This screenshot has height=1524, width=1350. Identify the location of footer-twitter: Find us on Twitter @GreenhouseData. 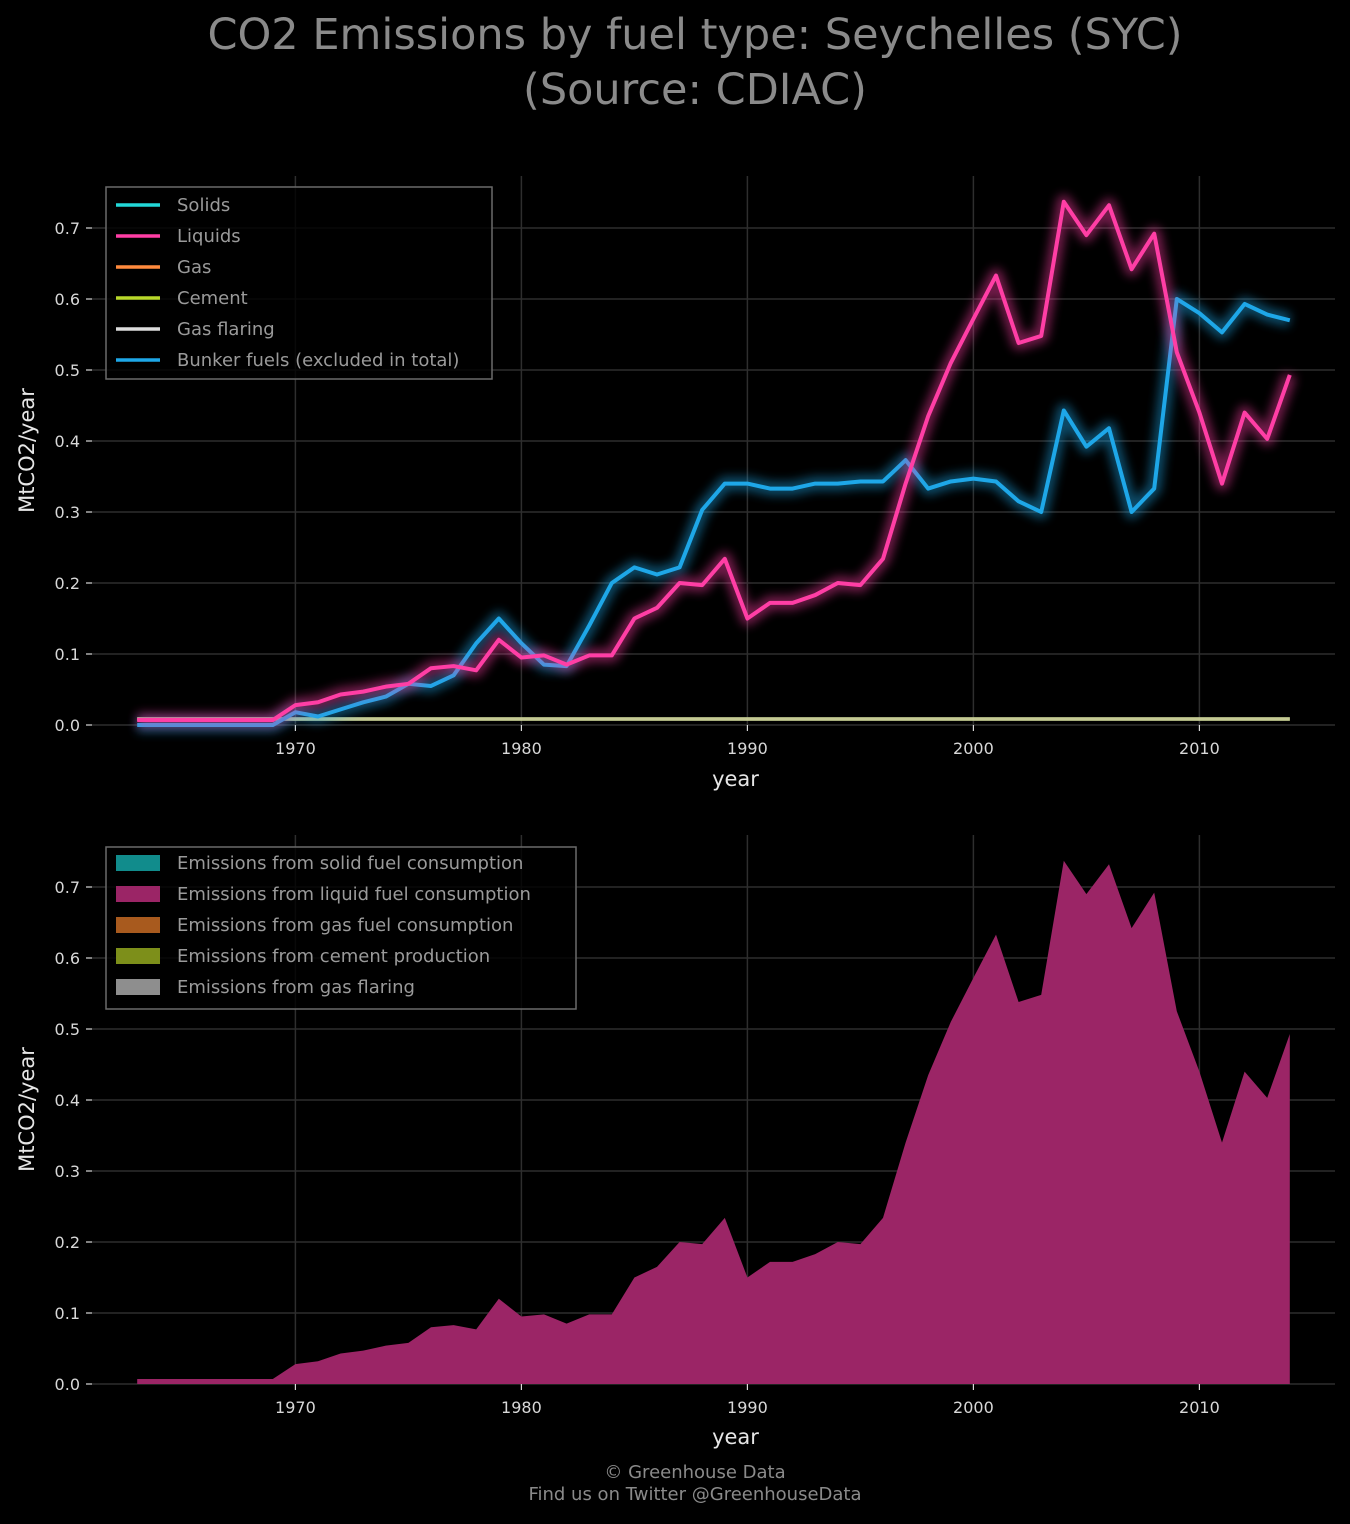
(695, 1494).